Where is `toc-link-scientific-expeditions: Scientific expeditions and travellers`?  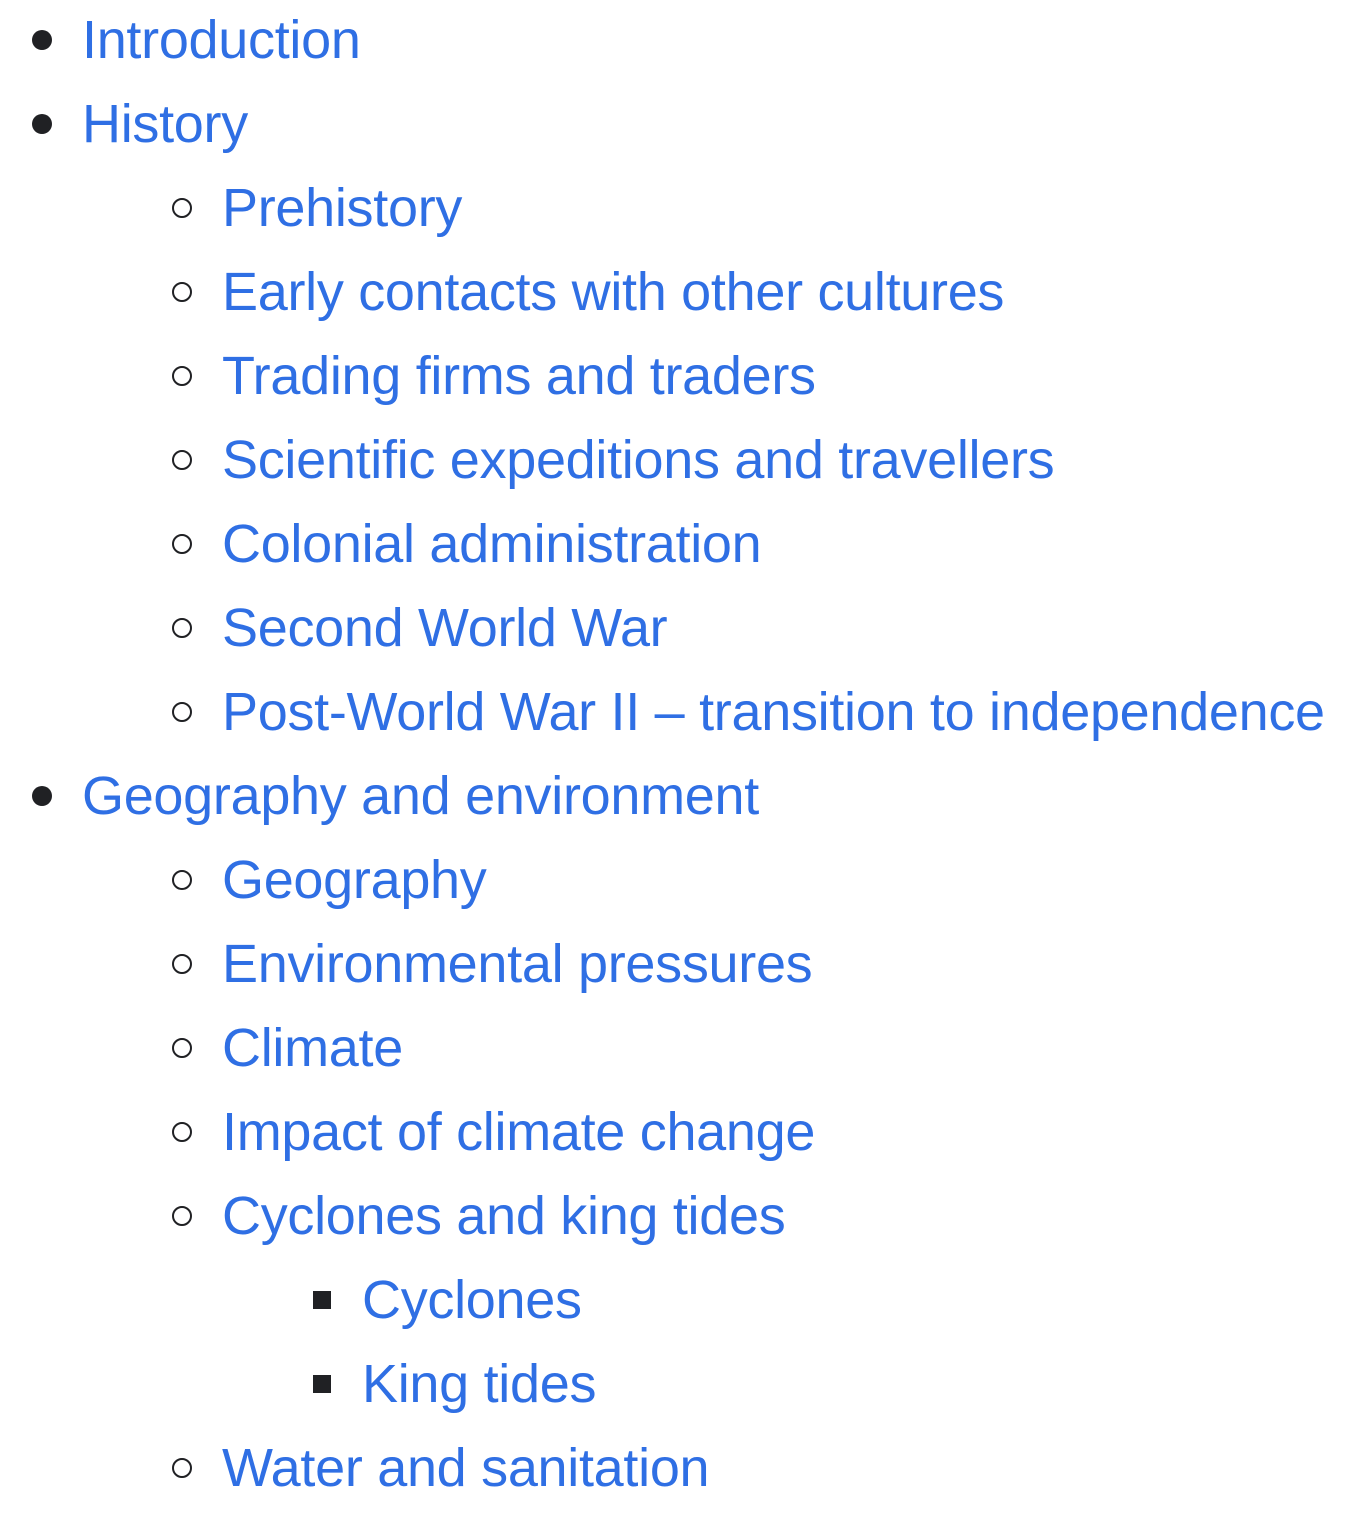 toc-link-scientific-expeditions: Scientific expeditions and travellers is located at coordinates (638, 460).